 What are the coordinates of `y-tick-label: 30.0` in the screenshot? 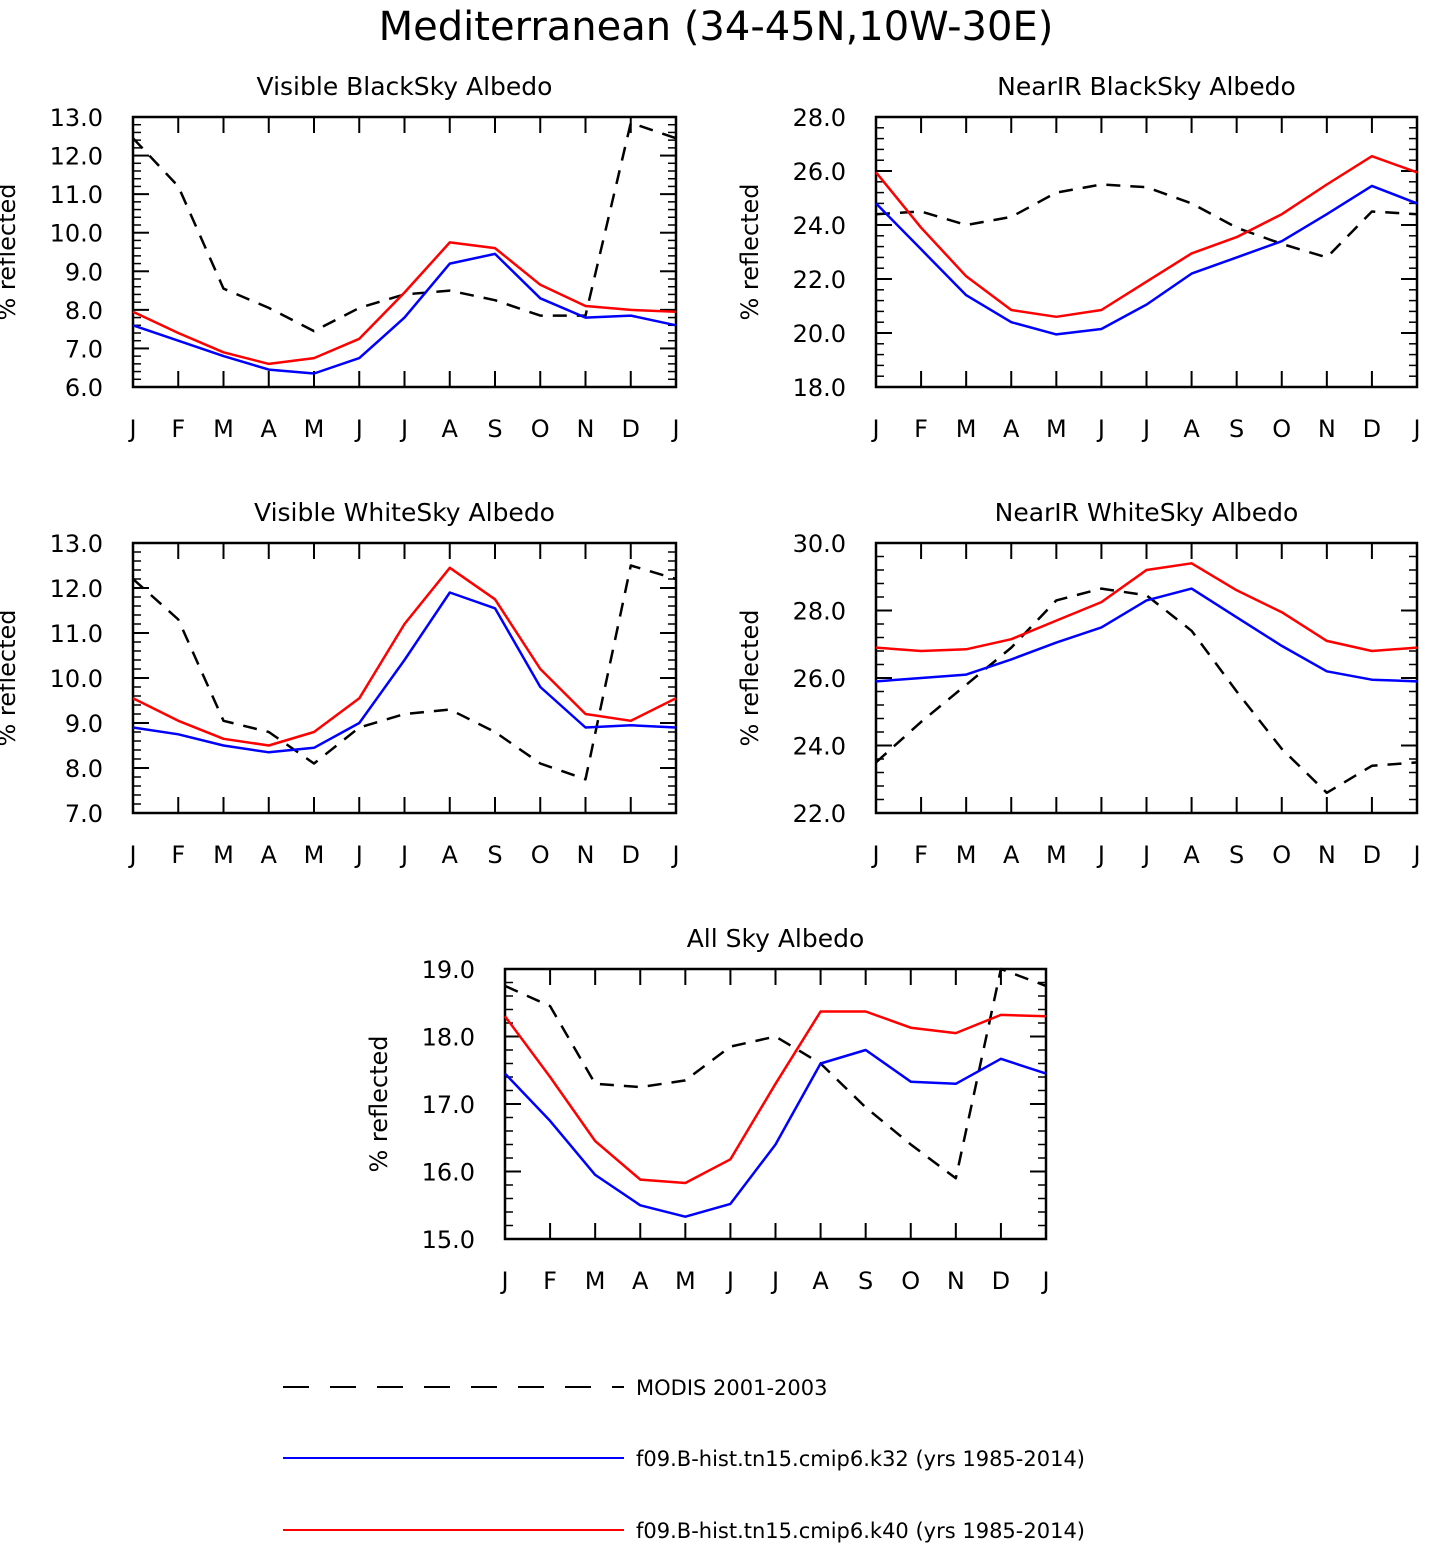 It's located at (819, 544).